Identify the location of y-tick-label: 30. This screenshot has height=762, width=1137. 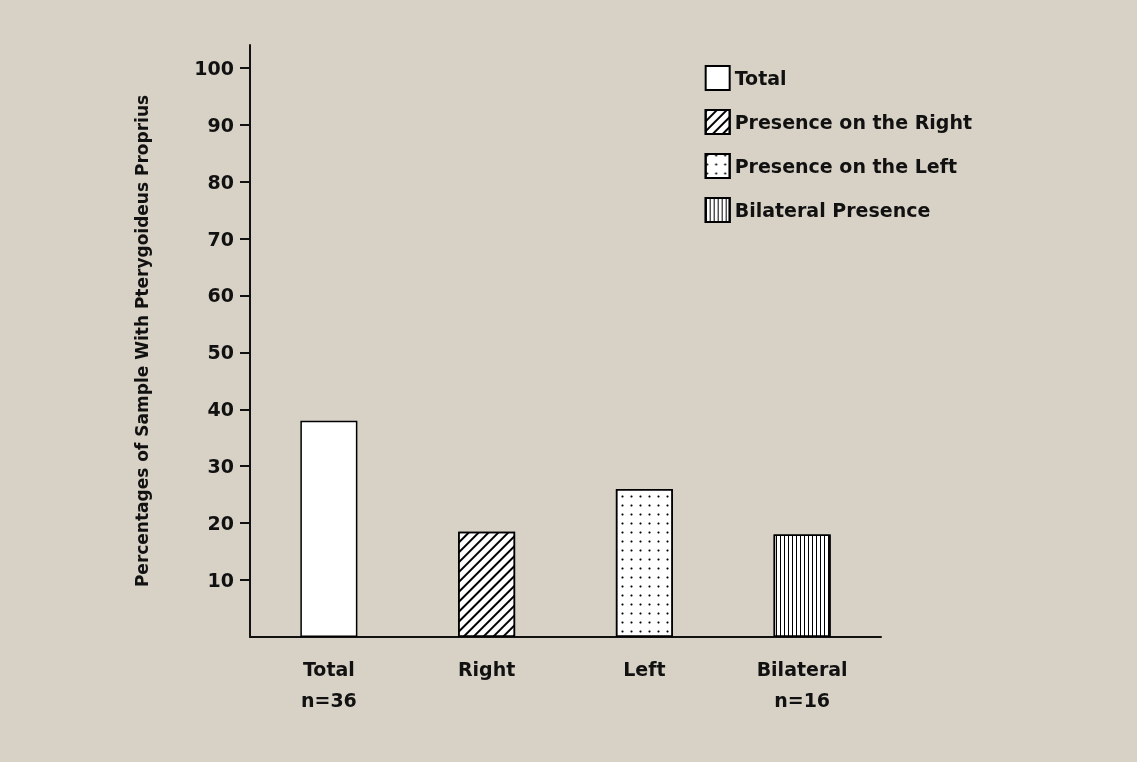
(220, 466).